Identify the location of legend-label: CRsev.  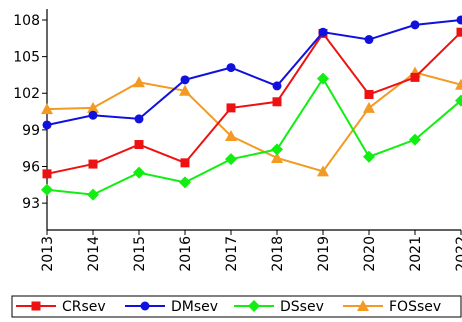
(84, 307).